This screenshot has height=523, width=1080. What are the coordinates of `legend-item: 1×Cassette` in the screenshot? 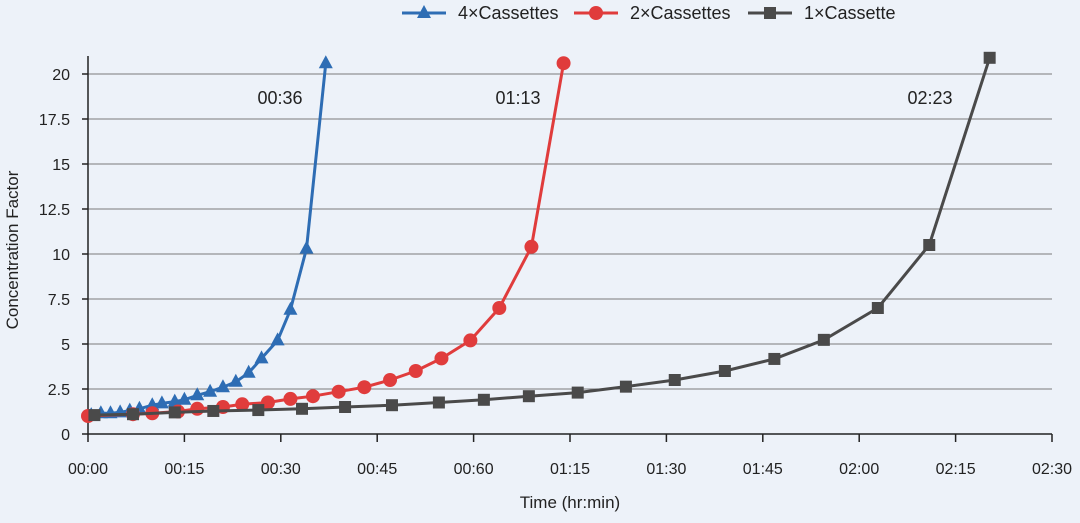 It's located at (822, 13).